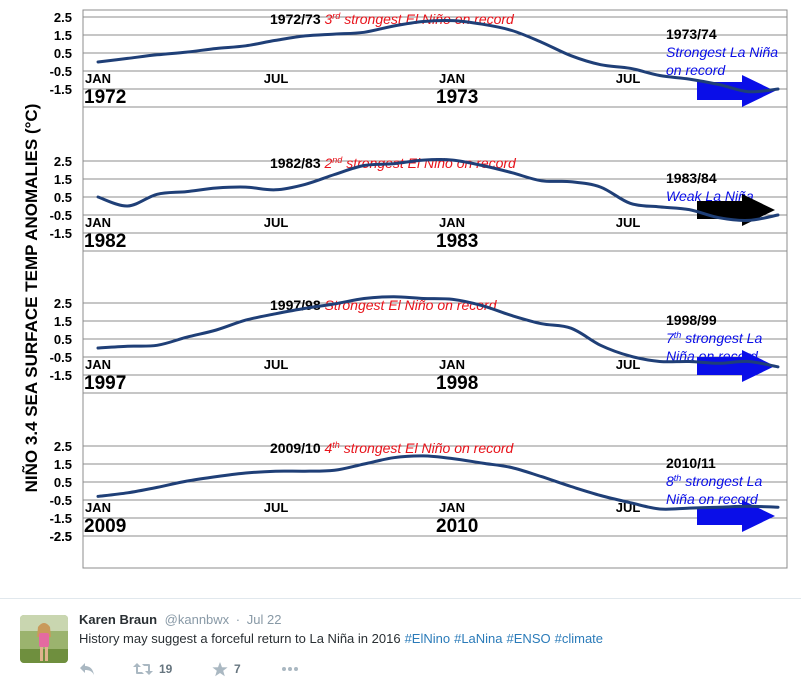 The height and width of the screenshot is (695, 801). I want to click on outcome-line: on record, so click(696, 70).